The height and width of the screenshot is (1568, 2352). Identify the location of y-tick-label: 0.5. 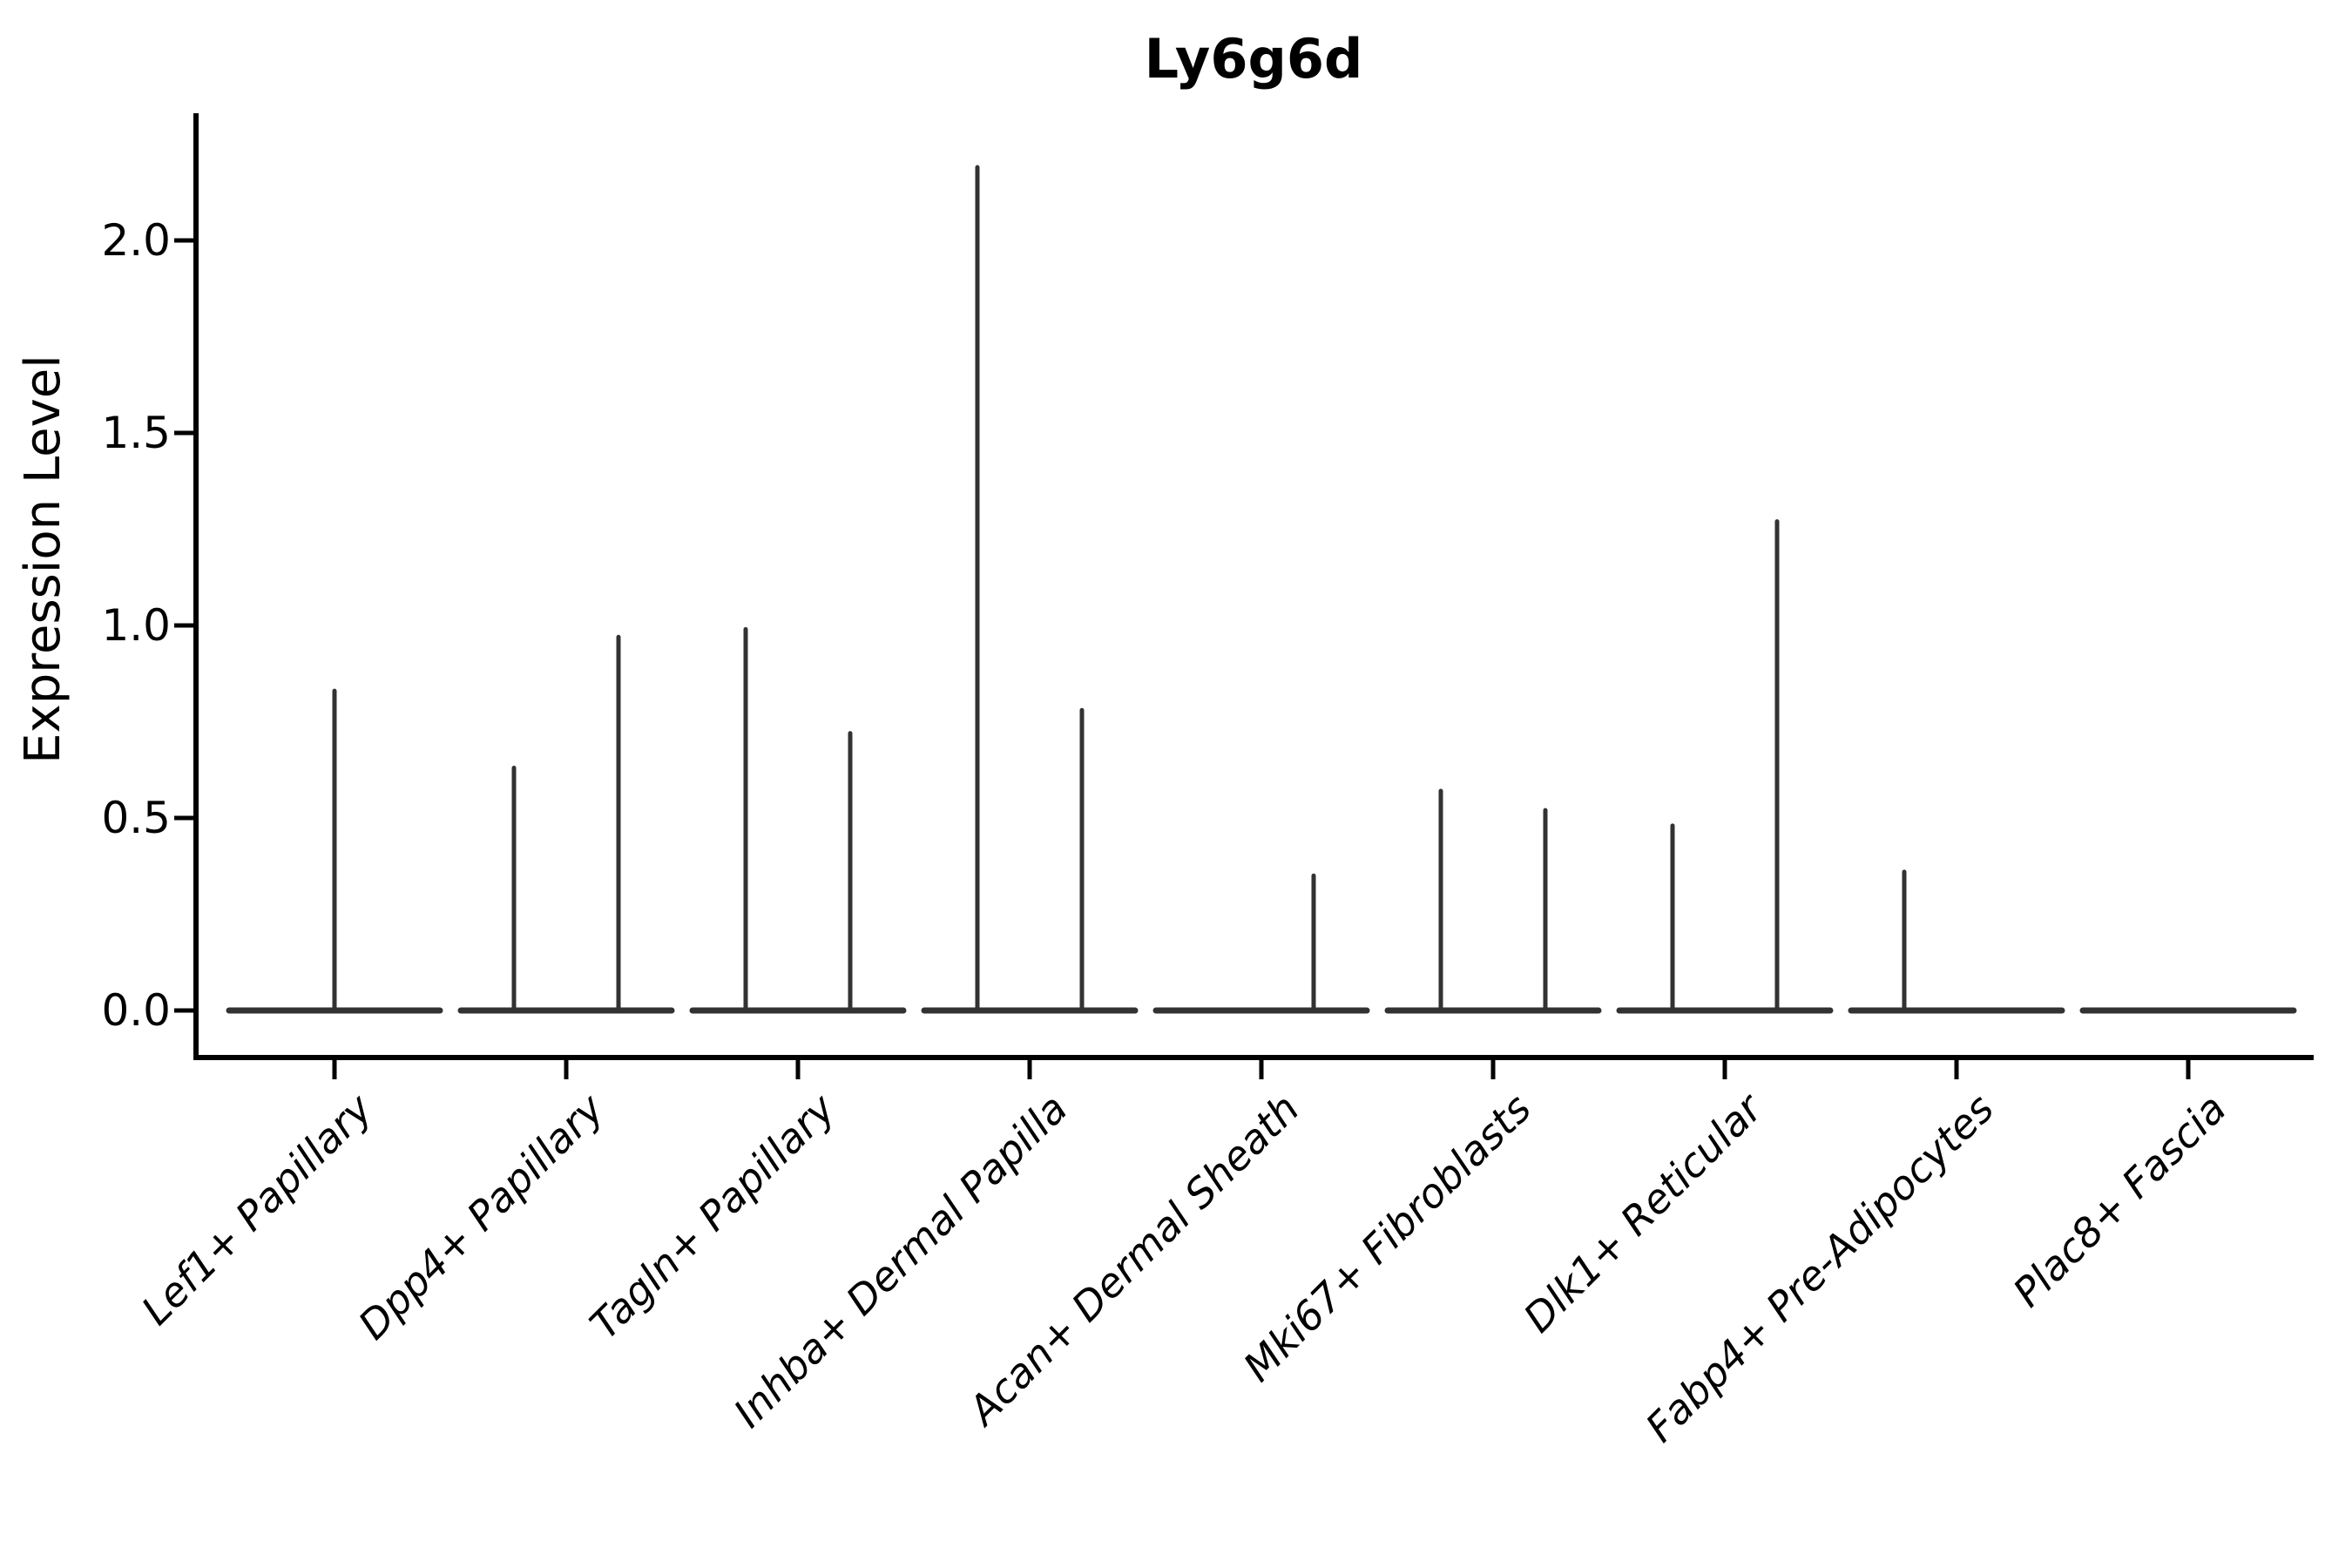
(136, 818).